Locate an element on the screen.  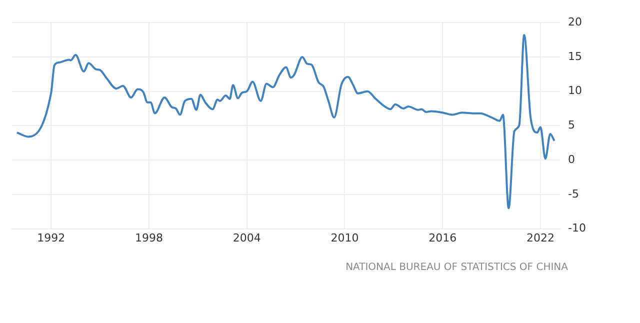
y-tick-label: 0 is located at coordinates (572, 159).